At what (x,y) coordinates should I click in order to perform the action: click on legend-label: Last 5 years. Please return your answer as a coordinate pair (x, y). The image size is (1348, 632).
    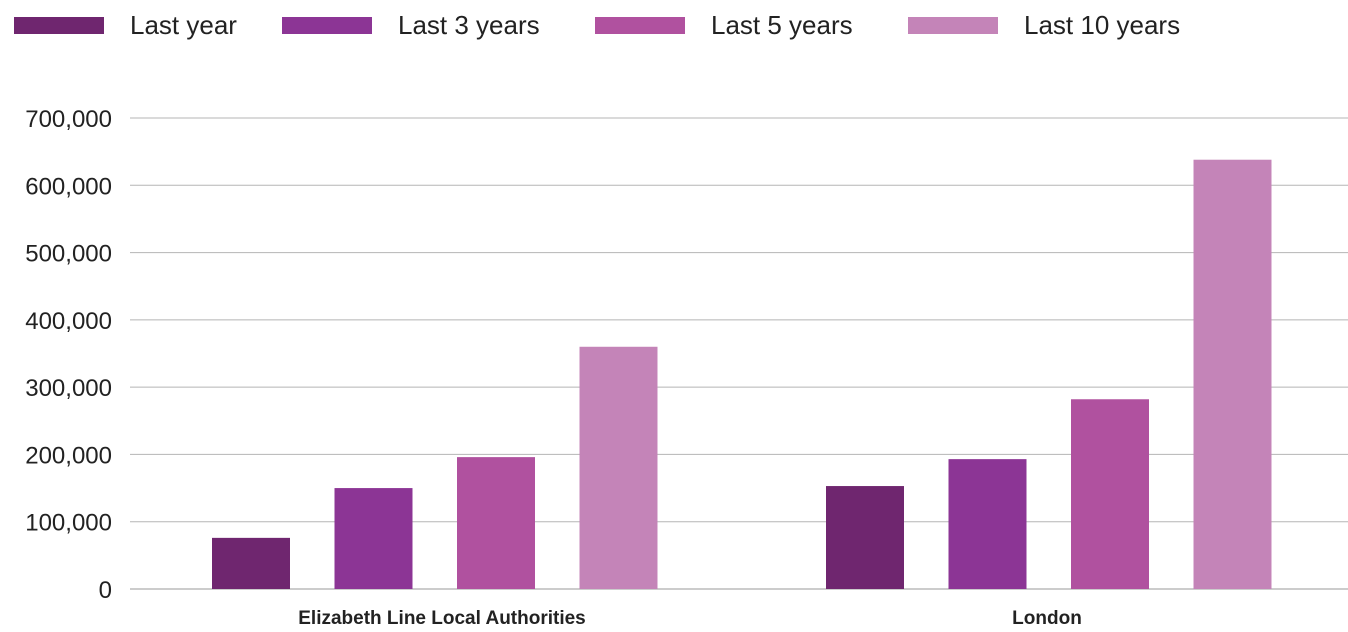
    Looking at the image, I should click on (782, 25).